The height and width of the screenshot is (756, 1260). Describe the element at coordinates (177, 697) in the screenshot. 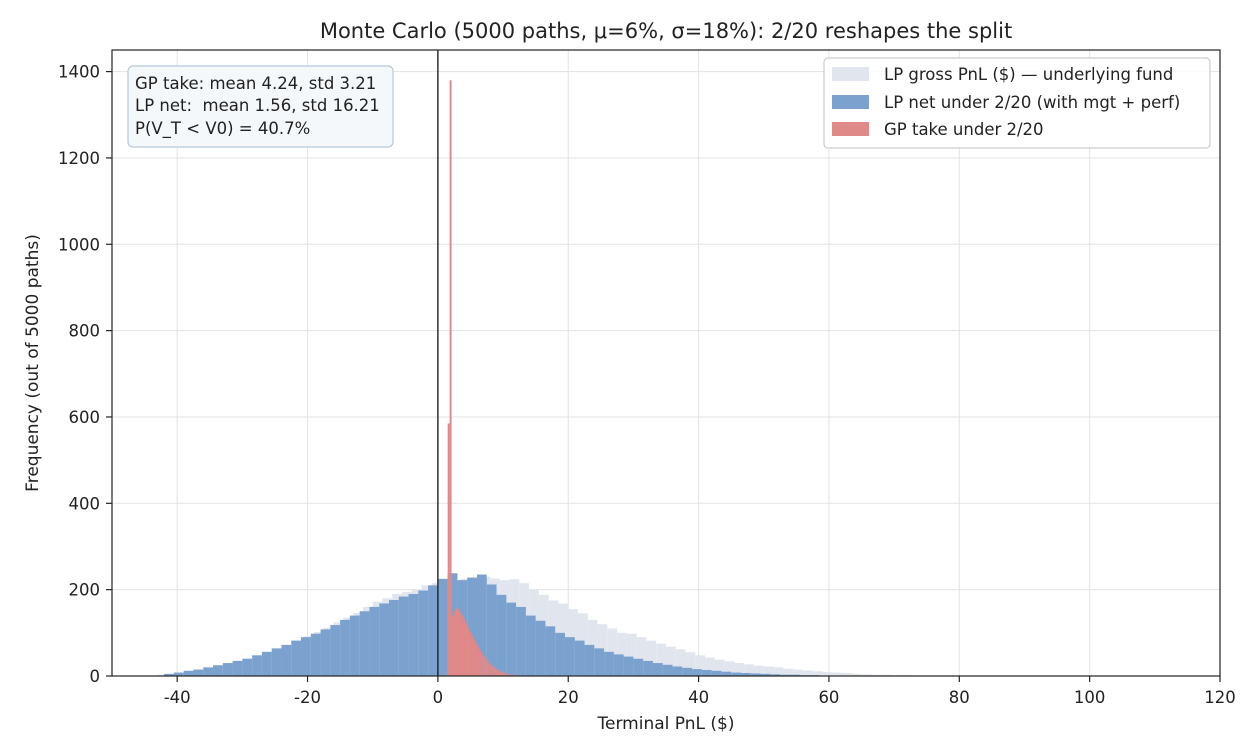

I see `x-tick-label: -40` at that location.